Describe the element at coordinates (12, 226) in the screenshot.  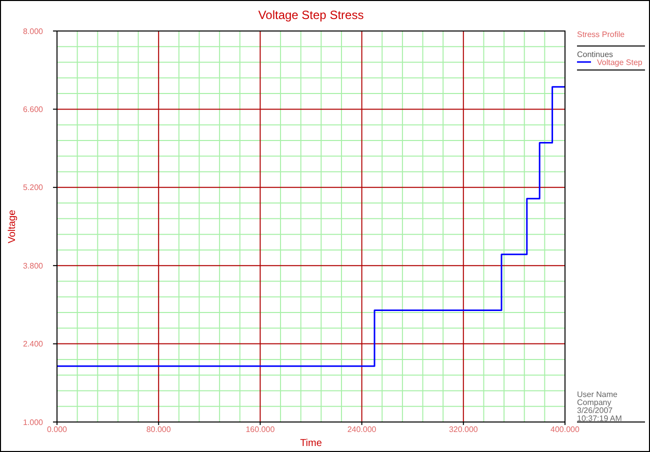
I see `y-axis-title: Voltage` at that location.